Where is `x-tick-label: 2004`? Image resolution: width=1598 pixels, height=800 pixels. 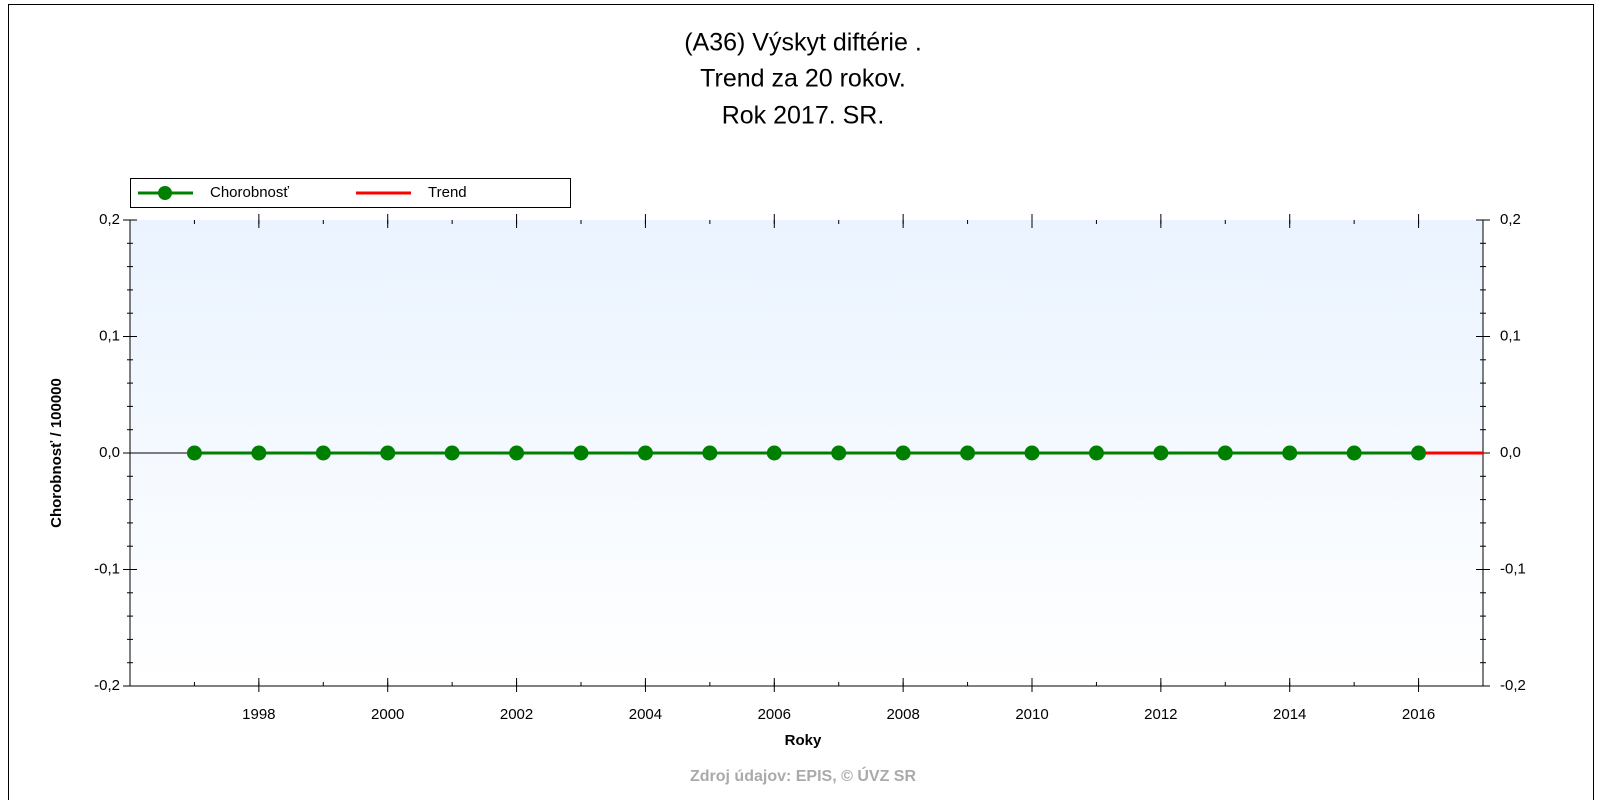 x-tick-label: 2004 is located at coordinates (645, 714).